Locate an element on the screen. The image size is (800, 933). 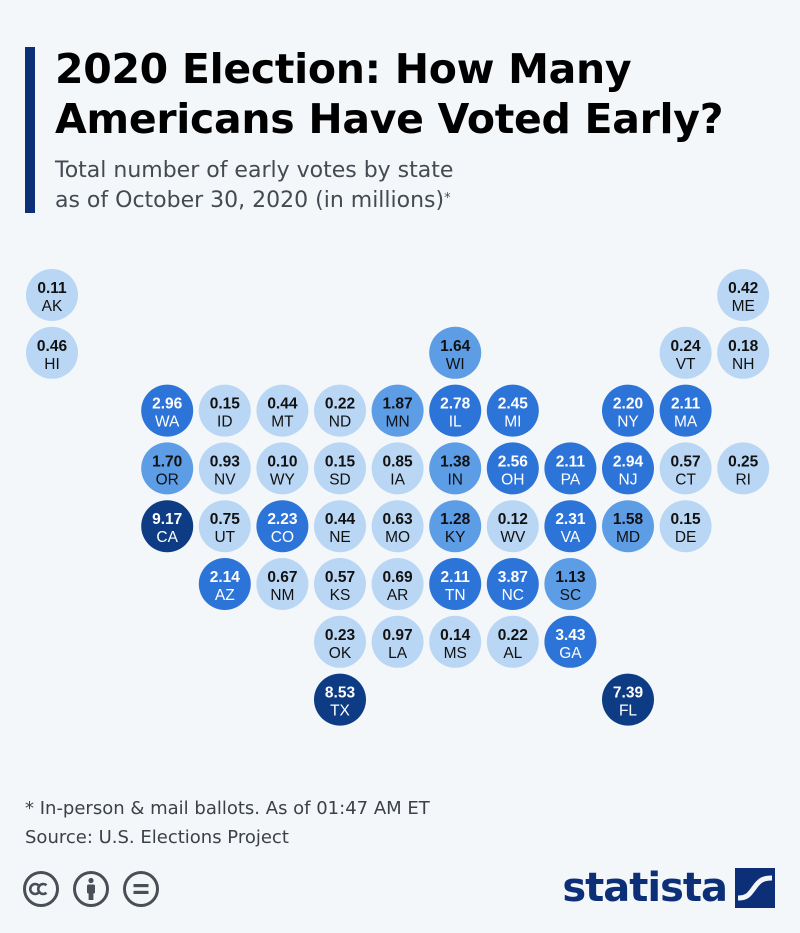
state-code-label: MS is located at coordinates (455, 653).